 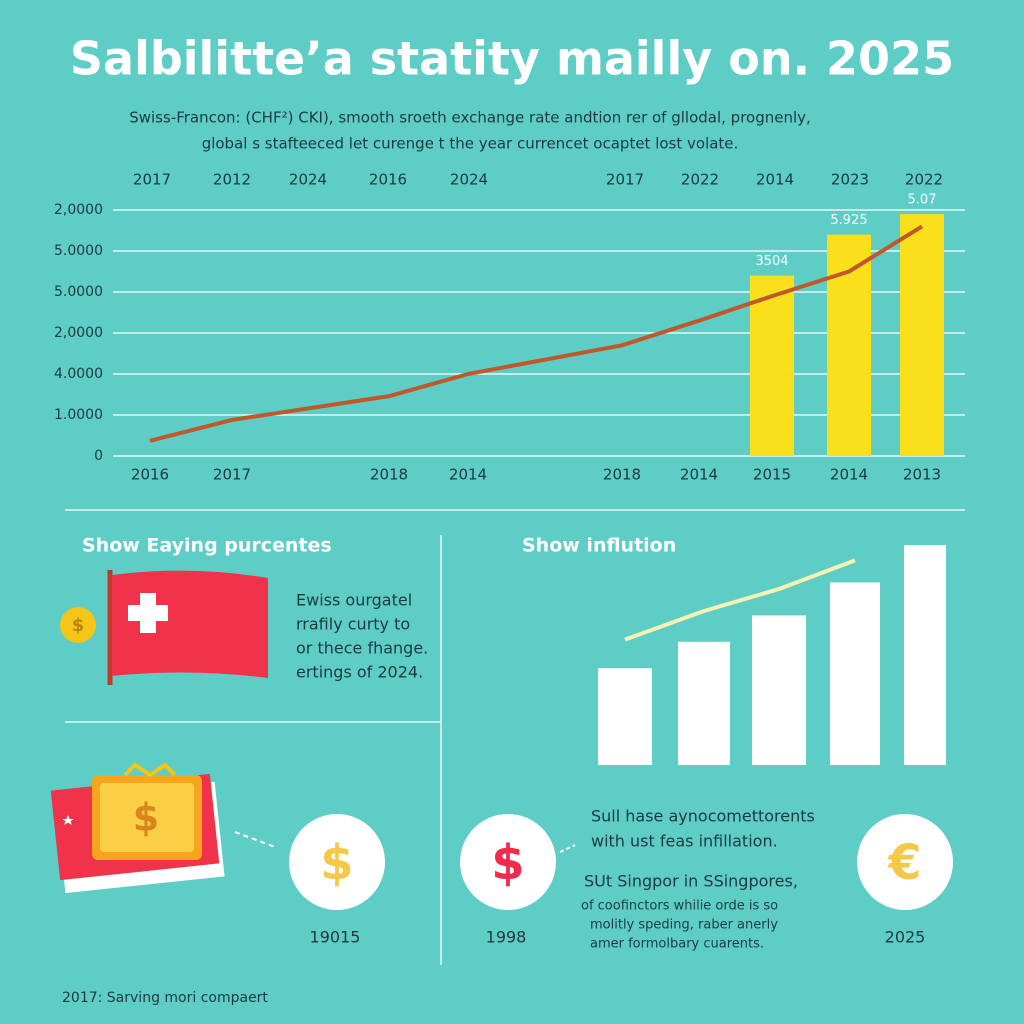 What do you see at coordinates (98, 456) in the screenshot?
I see `y-tick-label: 0` at bounding box center [98, 456].